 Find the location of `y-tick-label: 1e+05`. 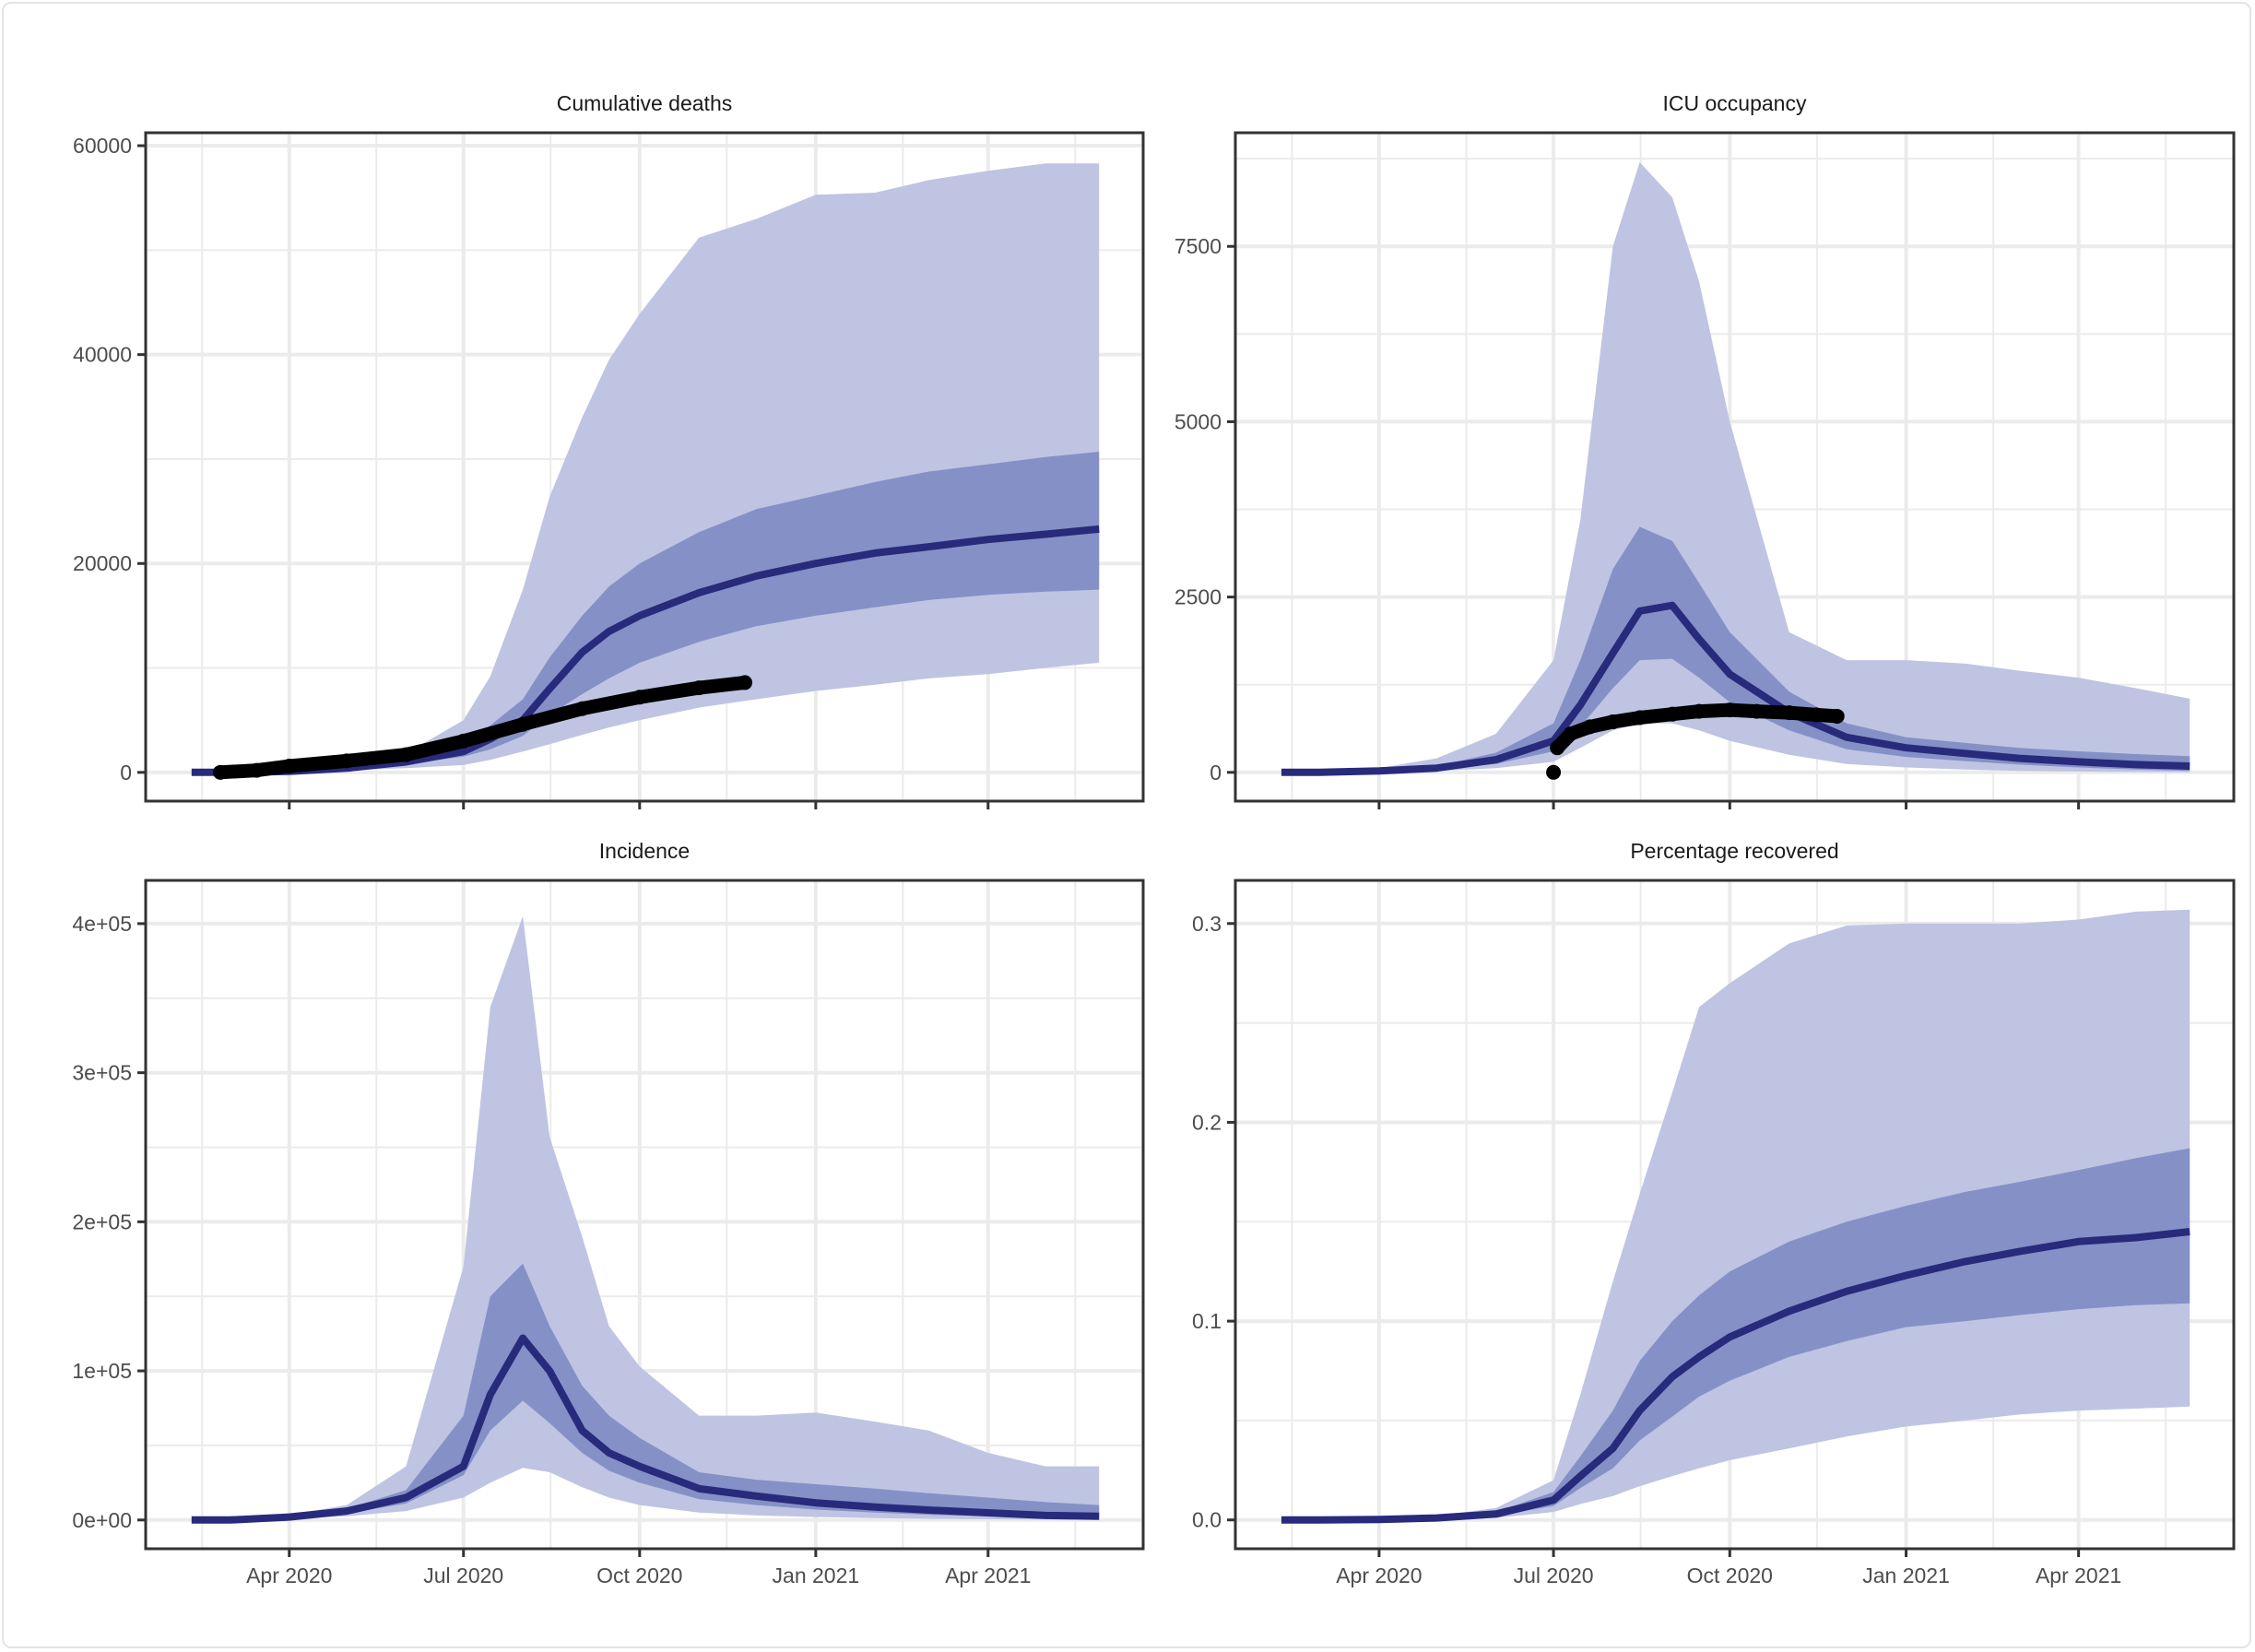

y-tick-label: 1e+05 is located at coordinates (102, 1371).